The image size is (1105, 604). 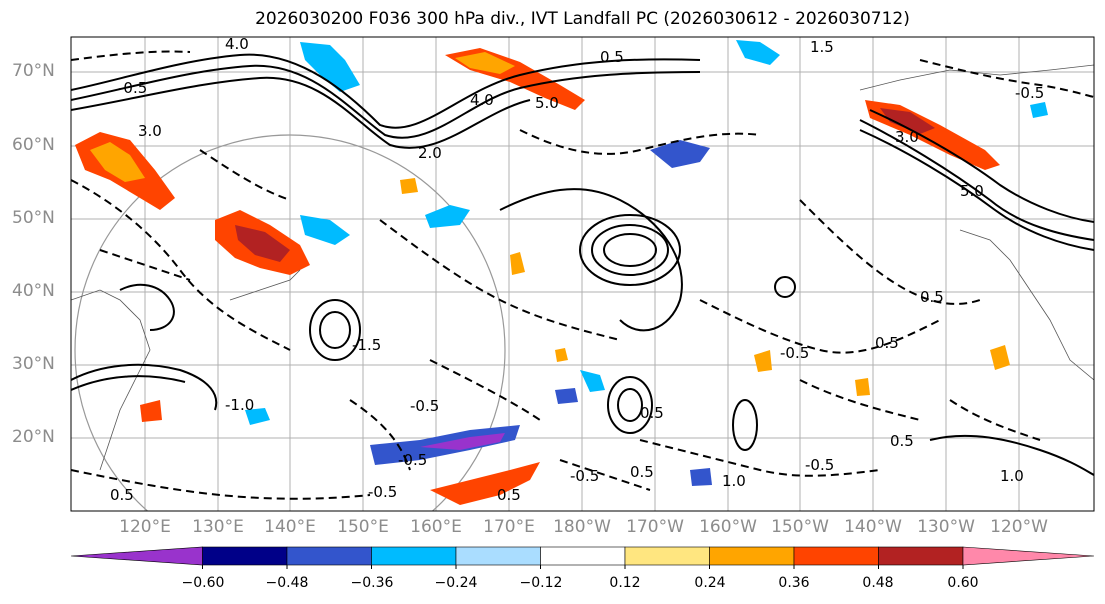 What do you see at coordinates (33, 437) in the screenshot?
I see `lat-label: 20°N` at bounding box center [33, 437].